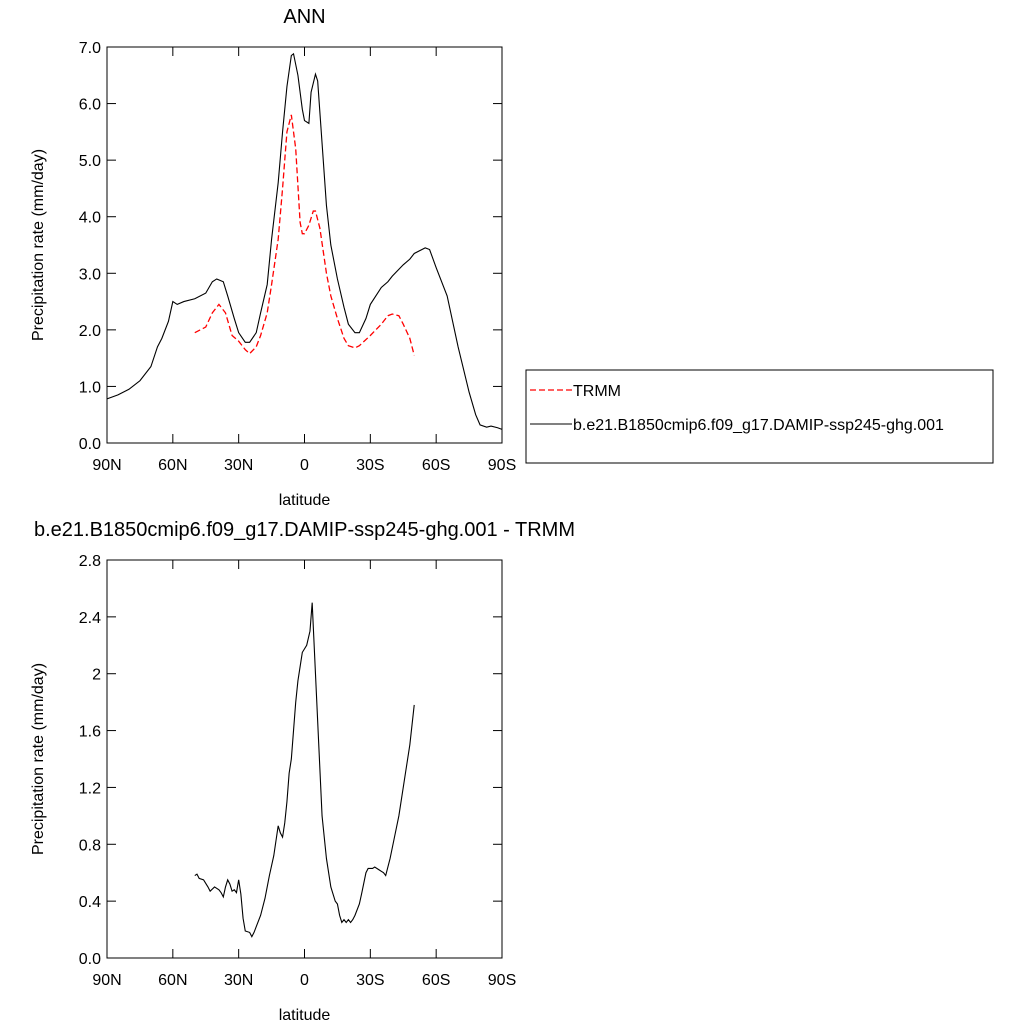  Describe the element at coordinates (90, 387) in the screenshot. I see `y-tick-label: 1.0` at that location.